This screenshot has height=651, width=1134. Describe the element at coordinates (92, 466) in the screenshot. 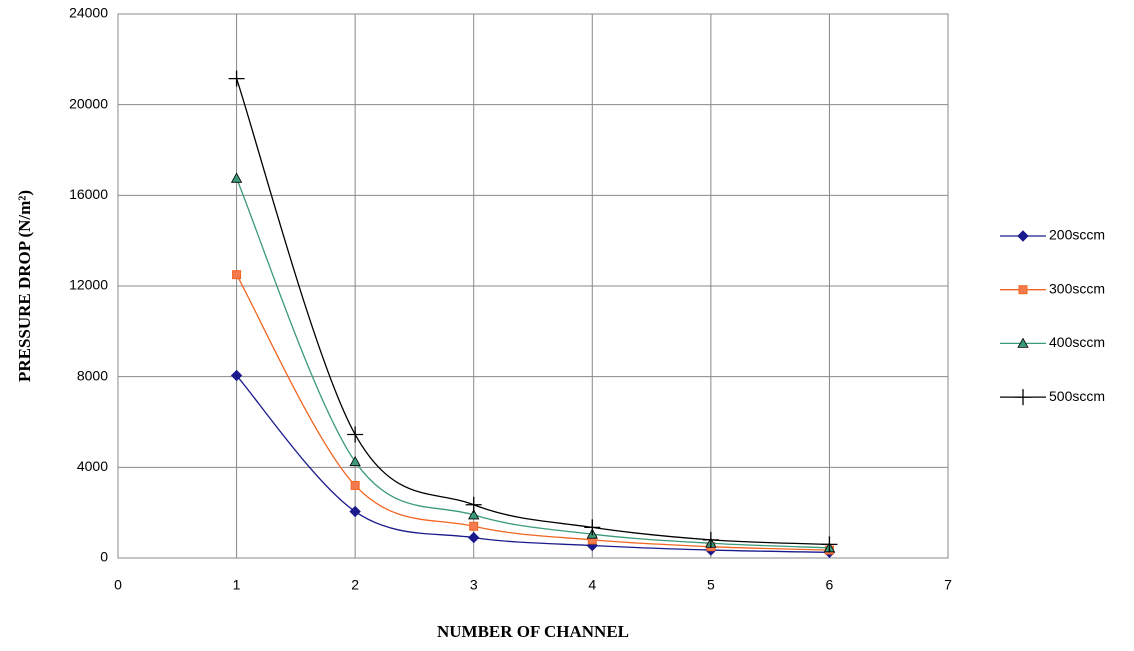

I see `y-tick-label: 4000` at that location.